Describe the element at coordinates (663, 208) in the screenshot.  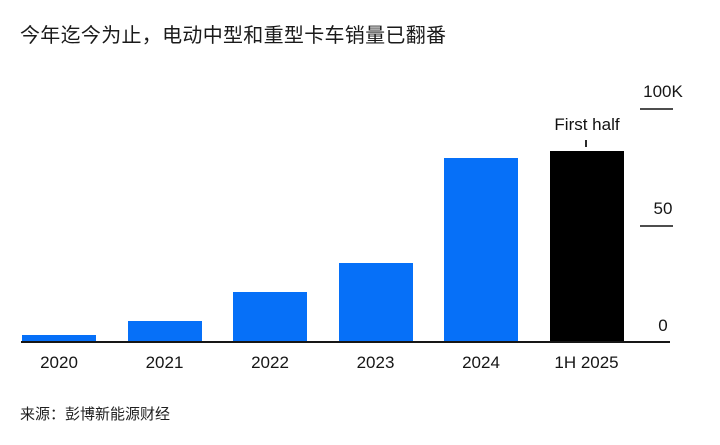
I see `y-tick-label-50: 50` at that location.